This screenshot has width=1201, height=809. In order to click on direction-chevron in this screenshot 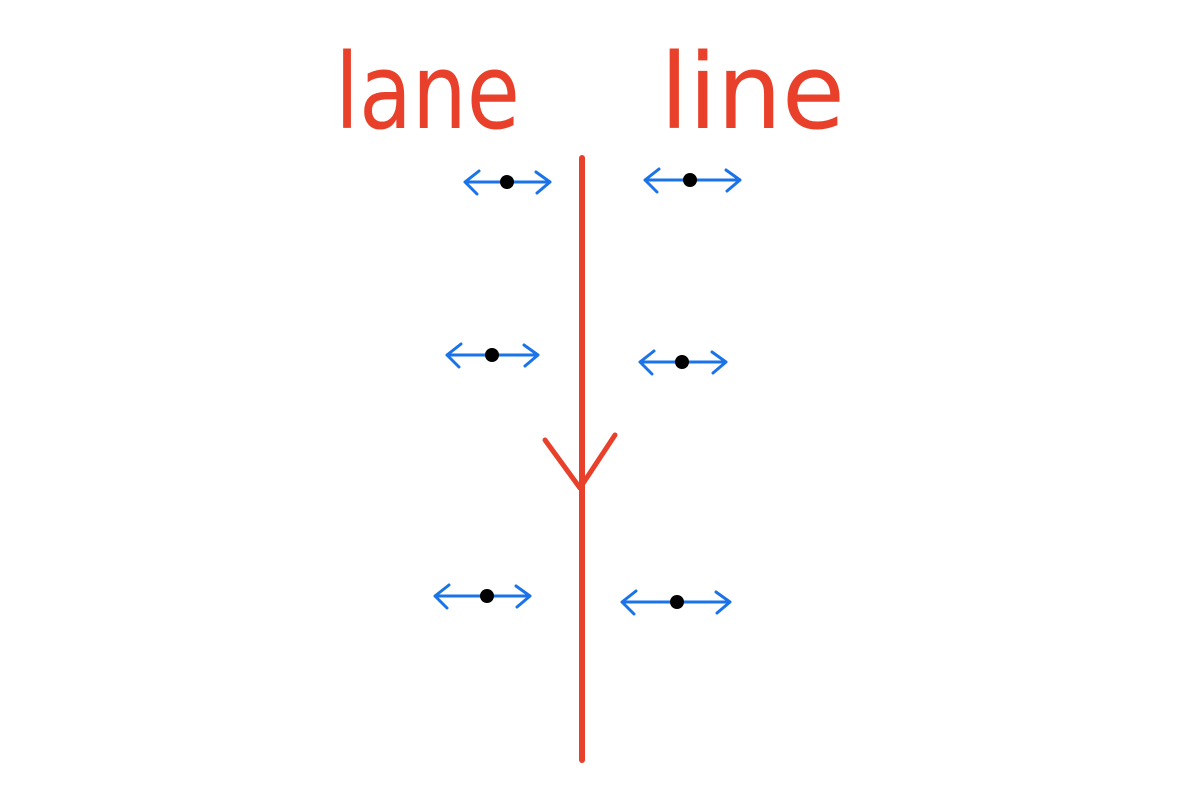, I will do `click(580, 461)`.